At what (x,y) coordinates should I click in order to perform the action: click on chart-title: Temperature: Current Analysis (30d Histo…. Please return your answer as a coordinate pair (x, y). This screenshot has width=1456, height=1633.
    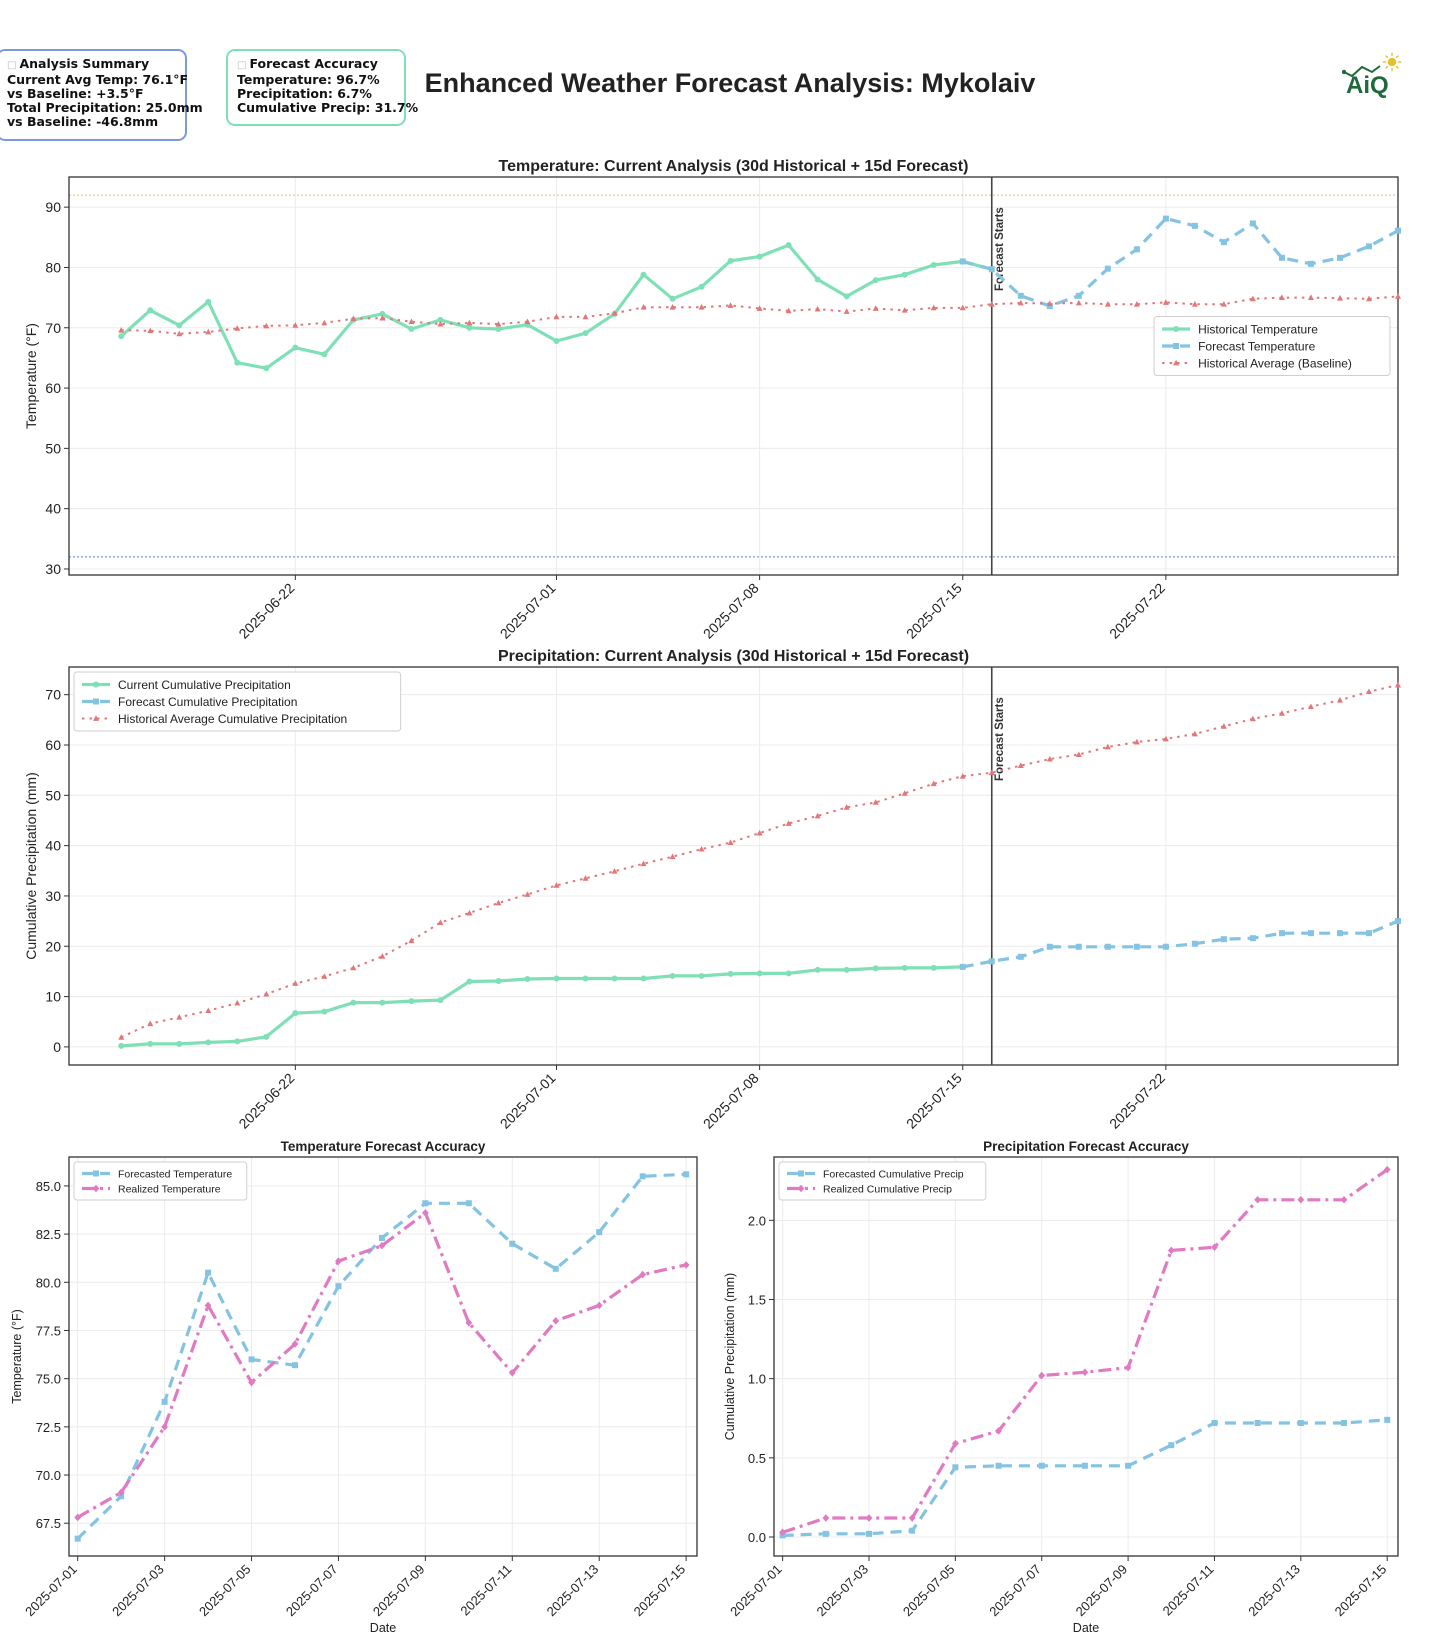
    Looking at the image, I should click on (734, 166).